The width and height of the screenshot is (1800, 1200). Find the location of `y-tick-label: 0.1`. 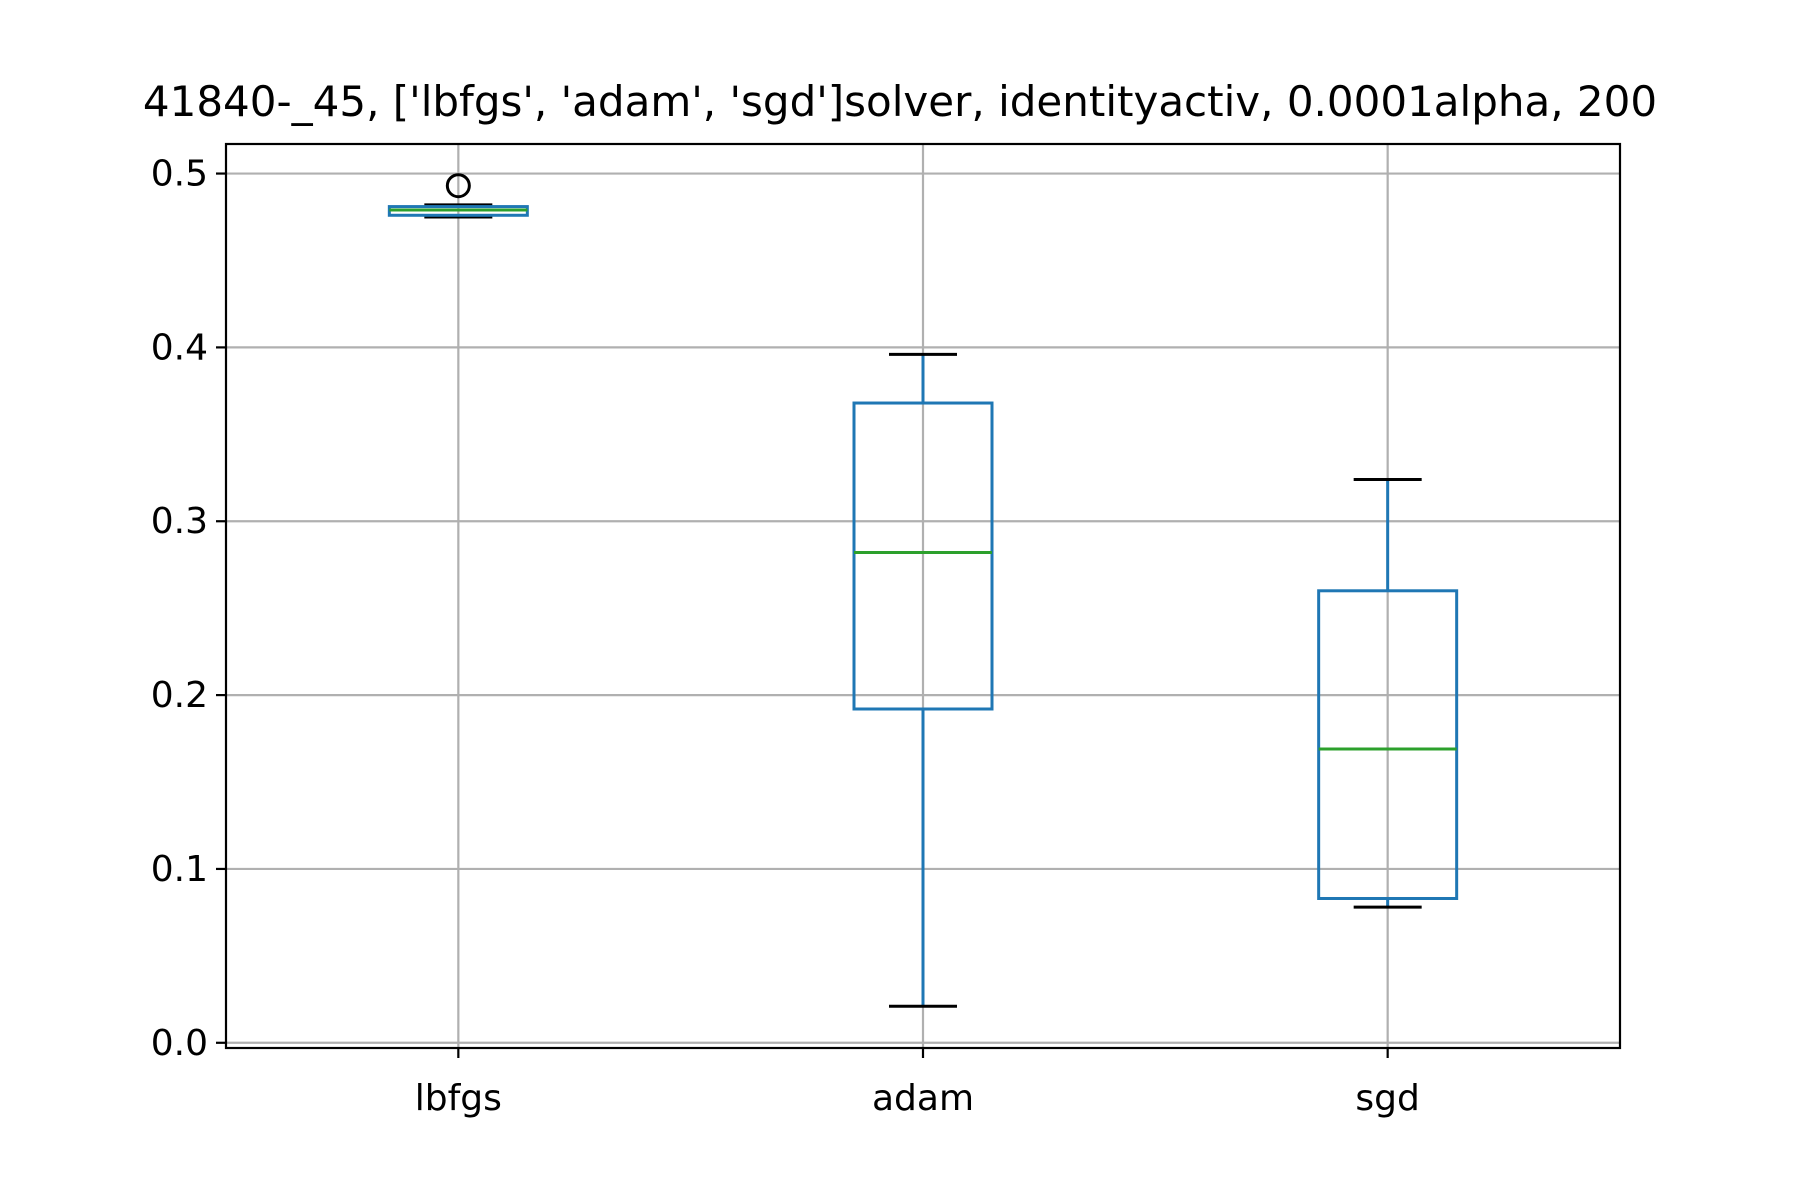

y-tick-label: 0.1 is located at coordinates (179, 869).